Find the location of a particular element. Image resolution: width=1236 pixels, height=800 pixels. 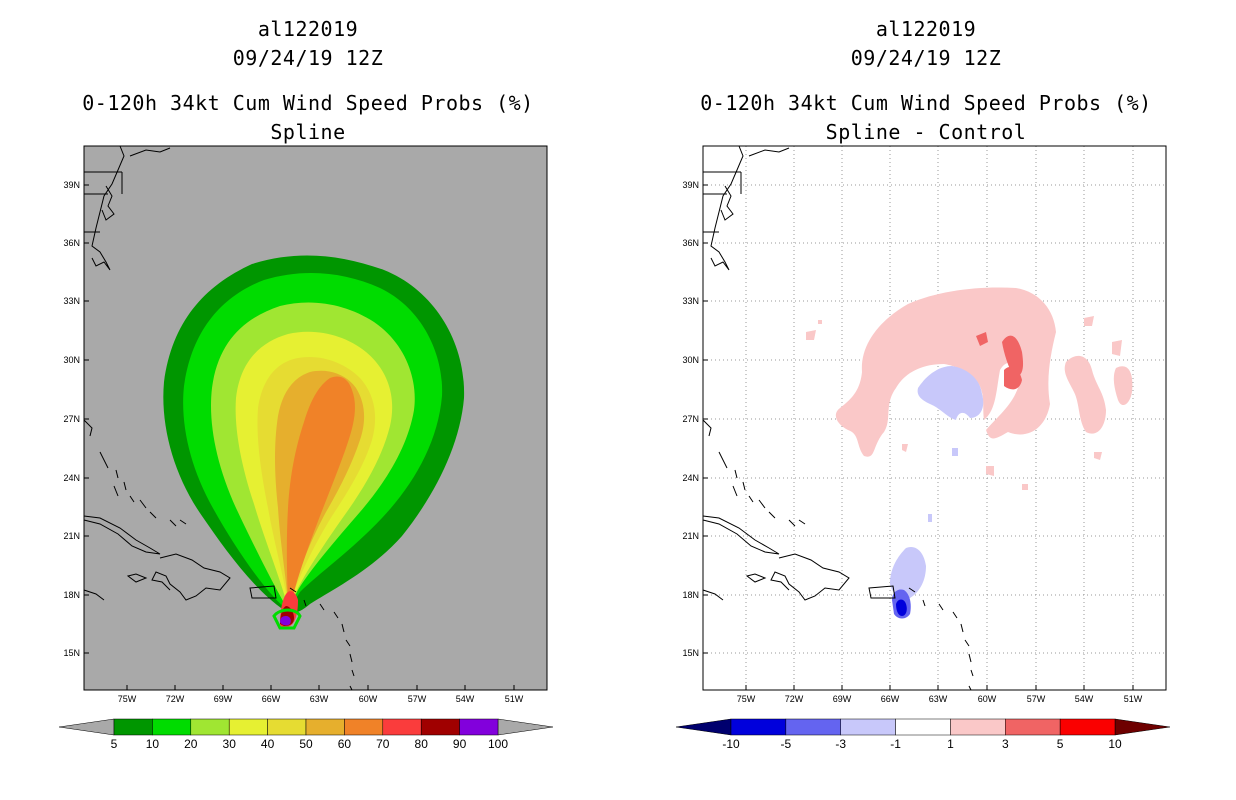

colorbar-level-label: 70 is located at coordinates (383, 744).